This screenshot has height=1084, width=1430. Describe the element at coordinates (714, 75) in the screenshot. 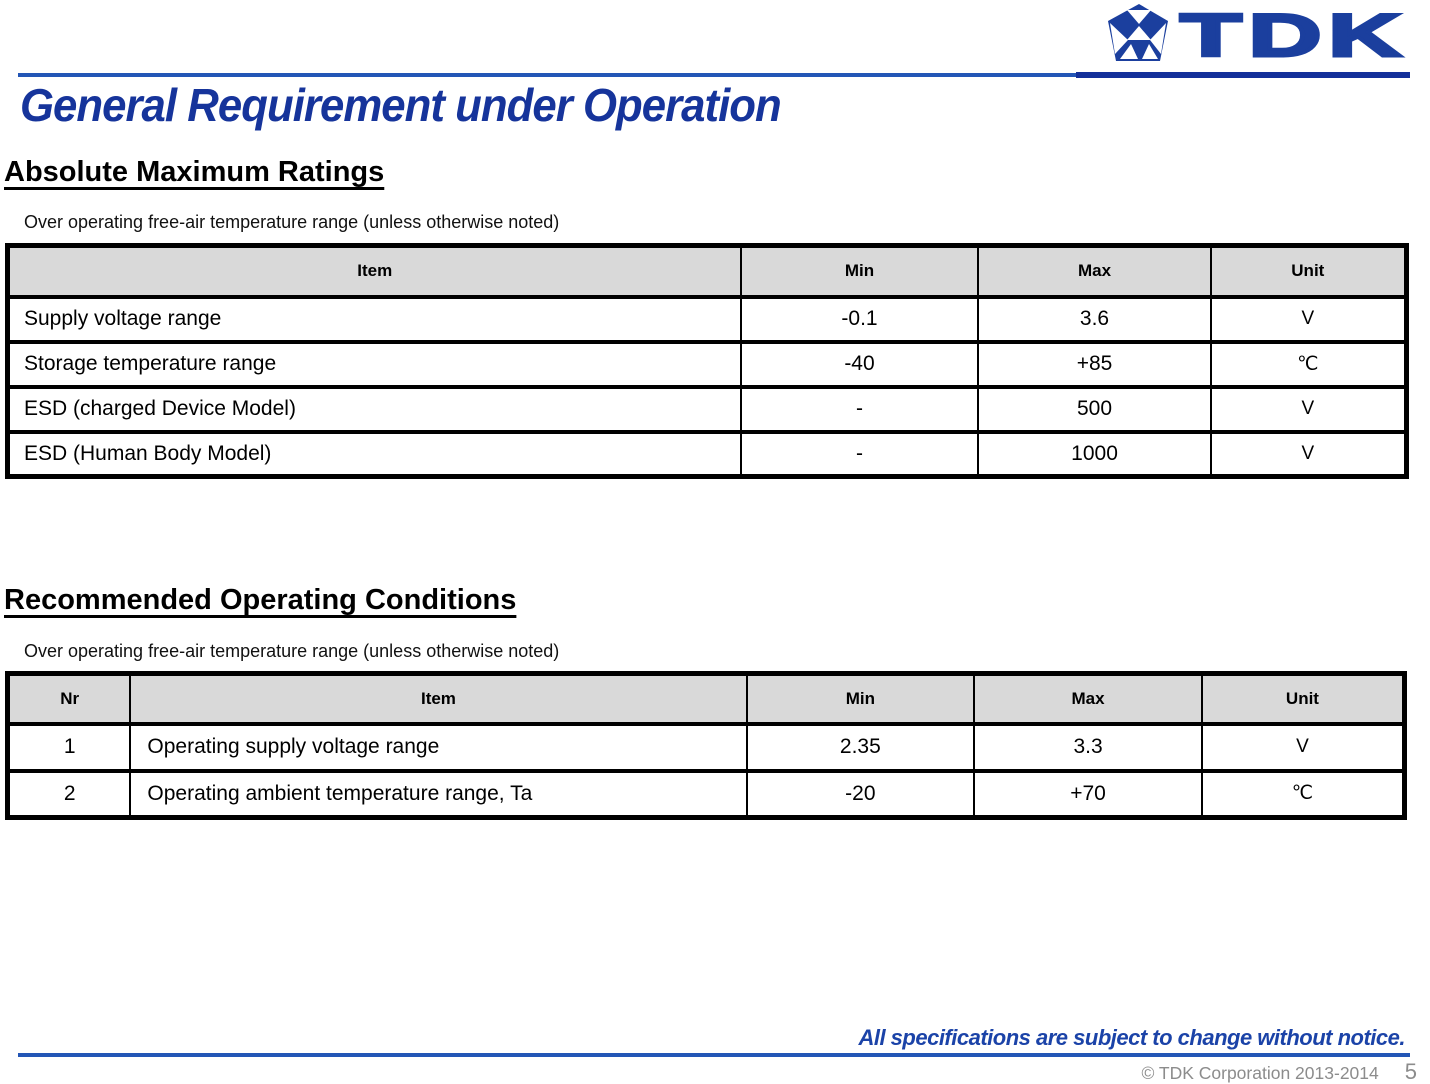

I see `header-rule` at that location.